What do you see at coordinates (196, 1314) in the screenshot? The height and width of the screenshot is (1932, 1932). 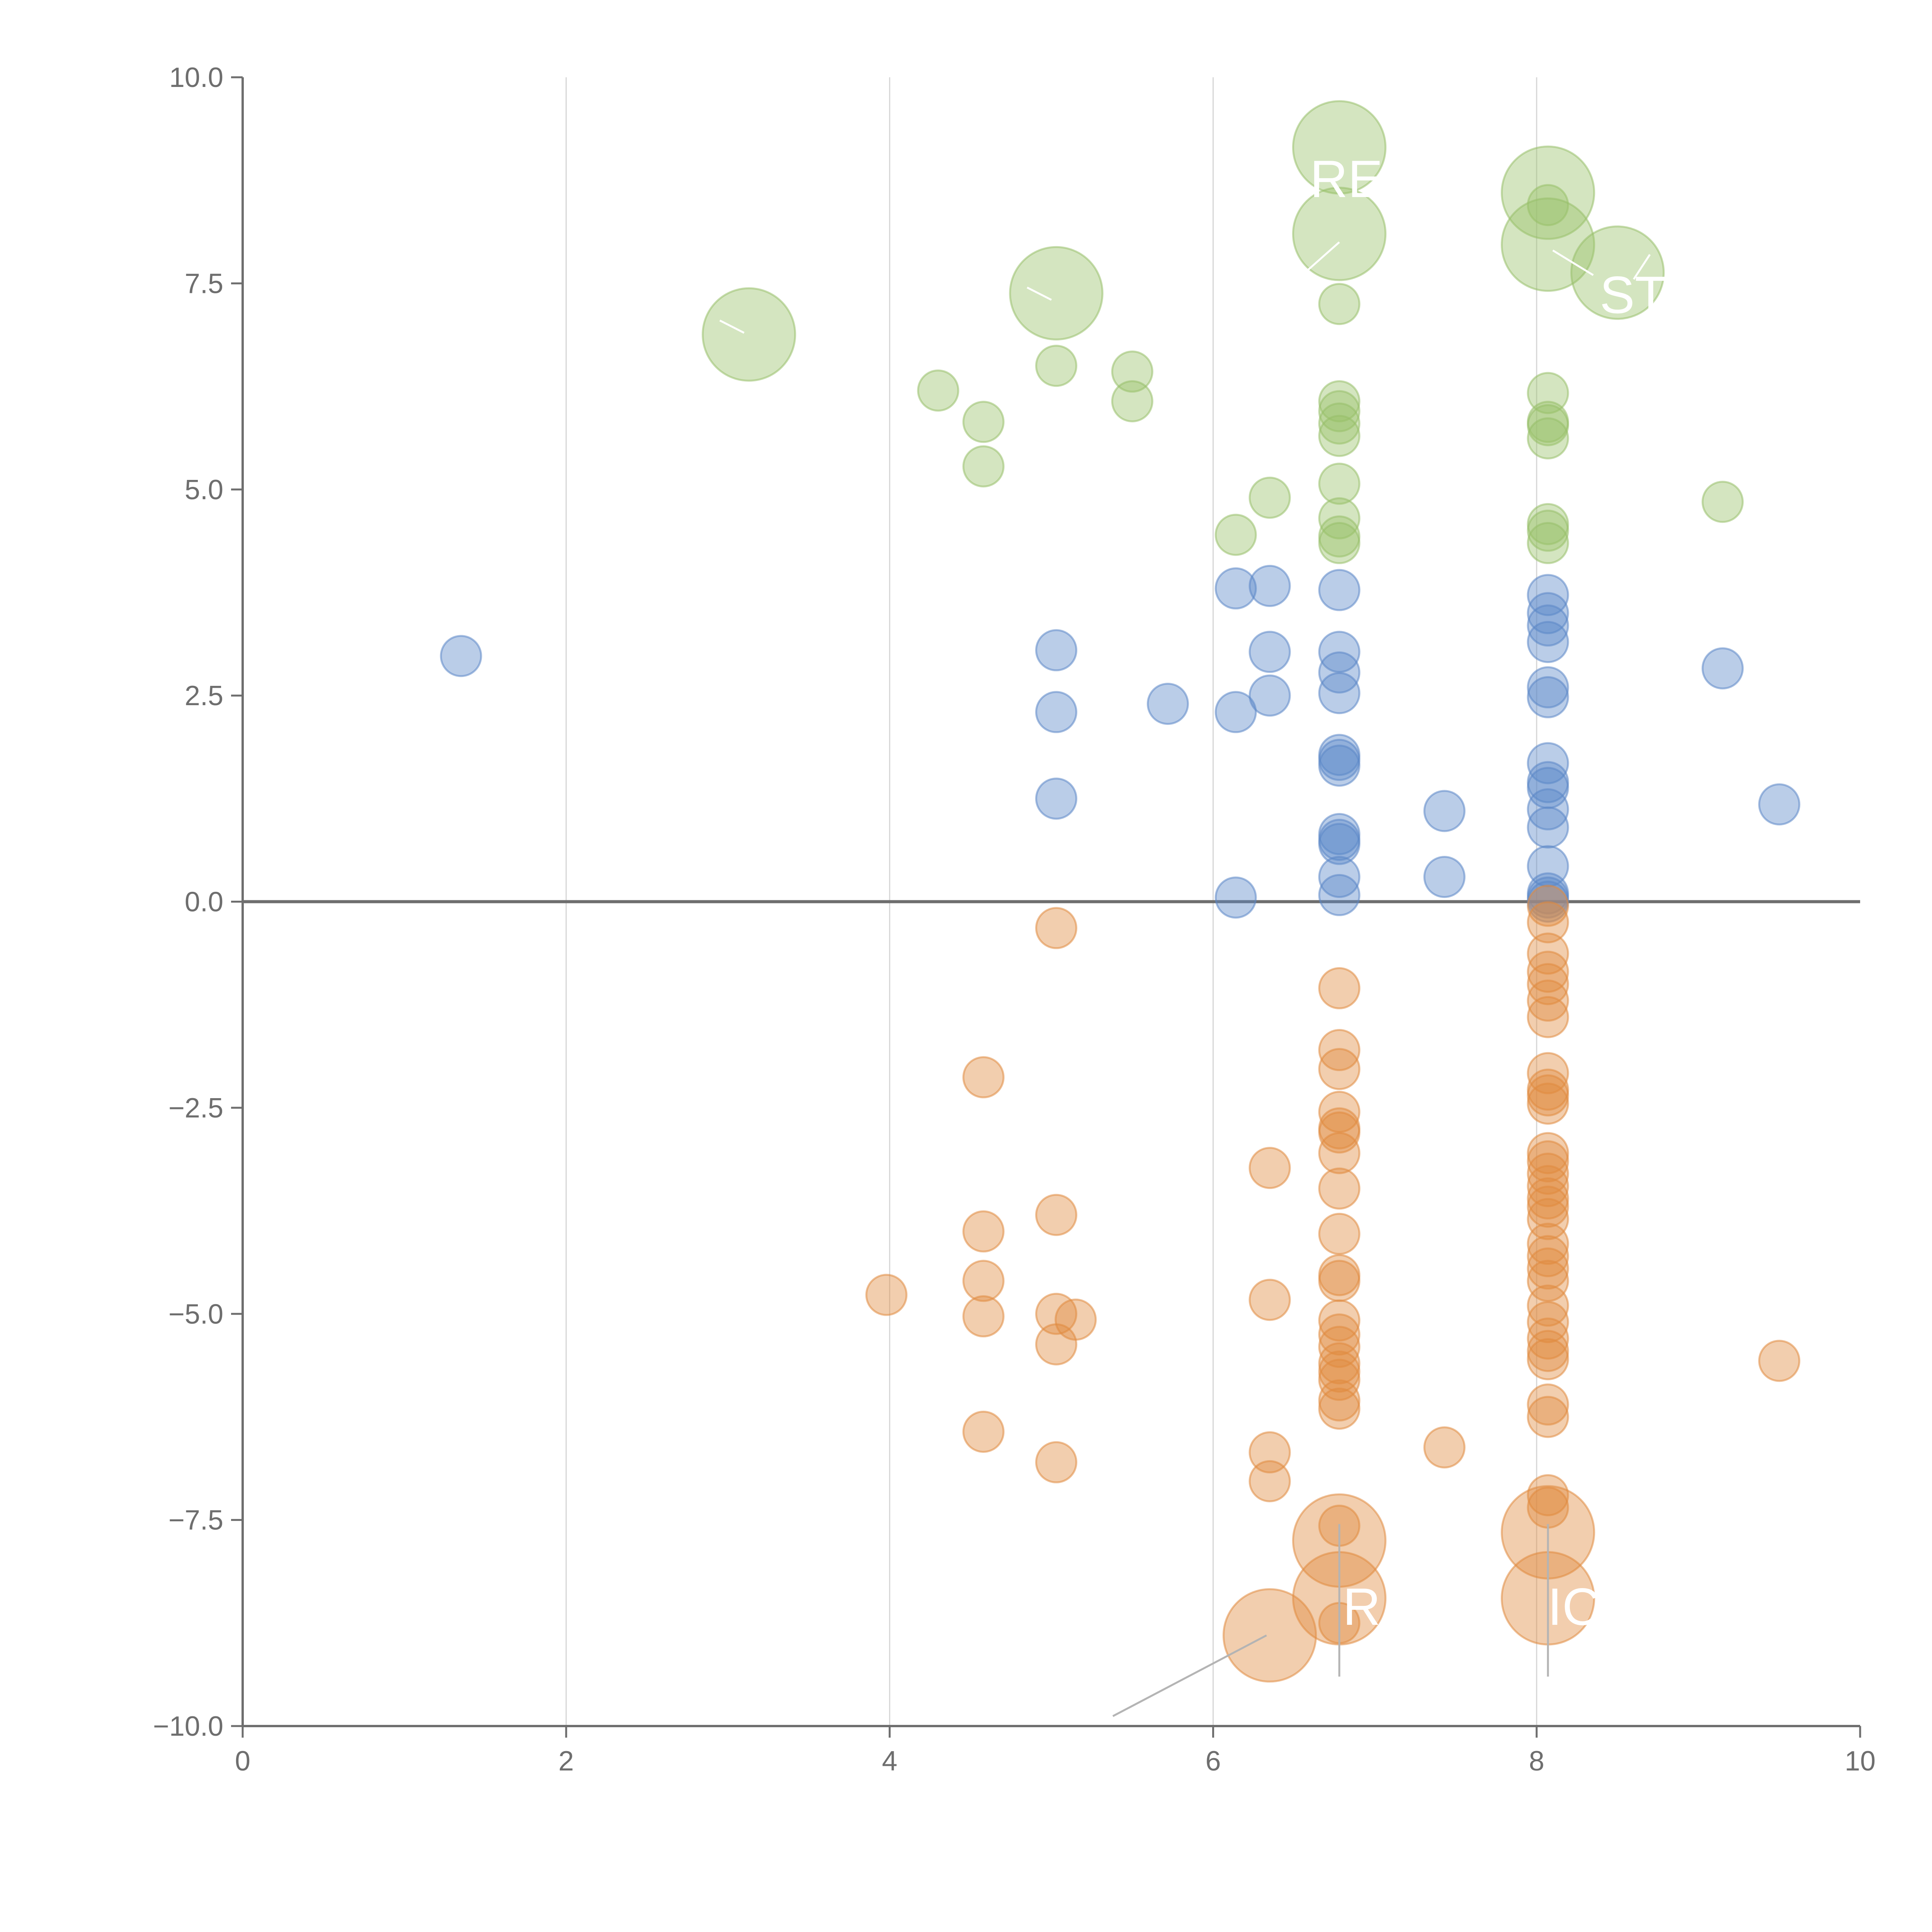 I see `y-tick-label-6: −5.0` at bounding box center [196, 1314].